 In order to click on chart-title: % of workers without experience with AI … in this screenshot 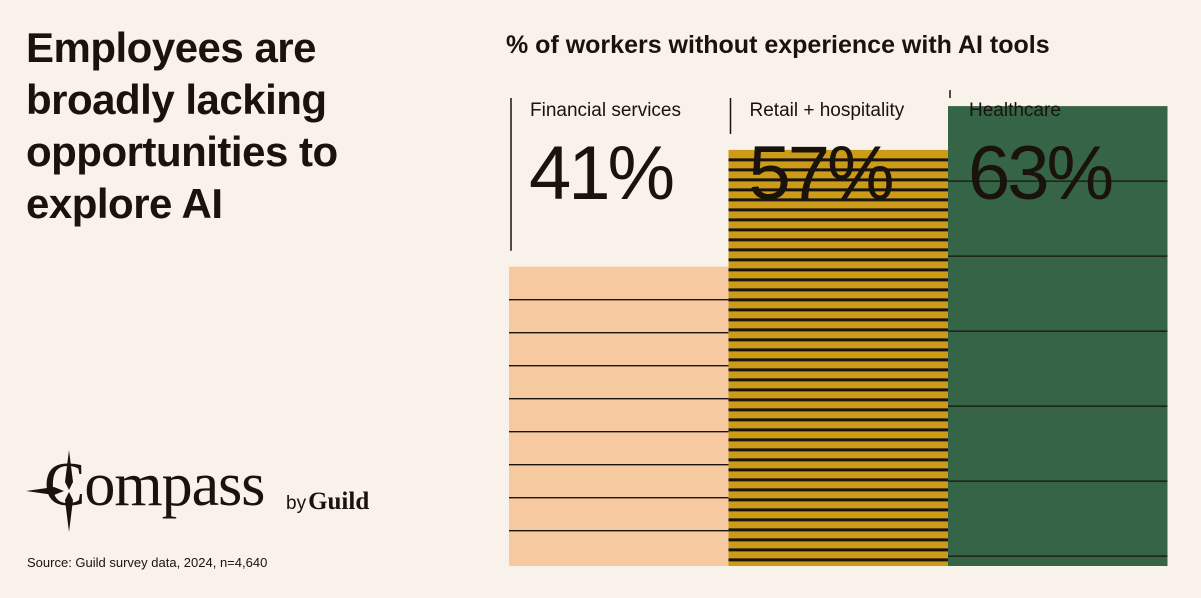, I will do `click(778, 45)`.